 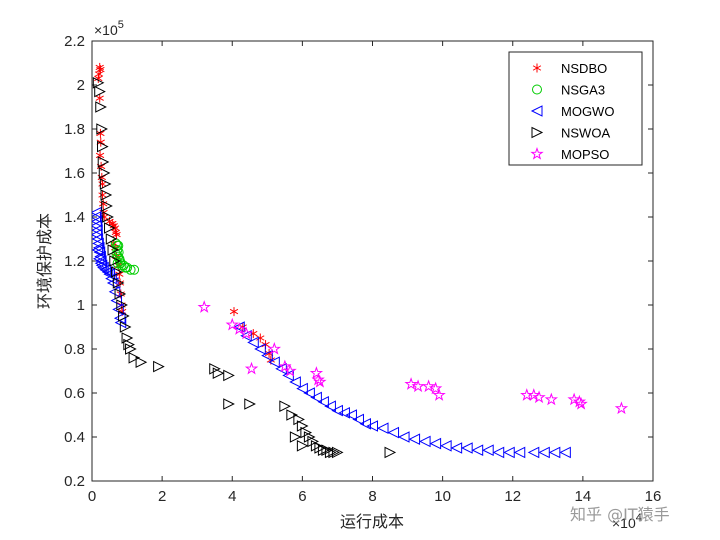 I want to click on y-tick-label: 2.2, so click(x=74, y=41).